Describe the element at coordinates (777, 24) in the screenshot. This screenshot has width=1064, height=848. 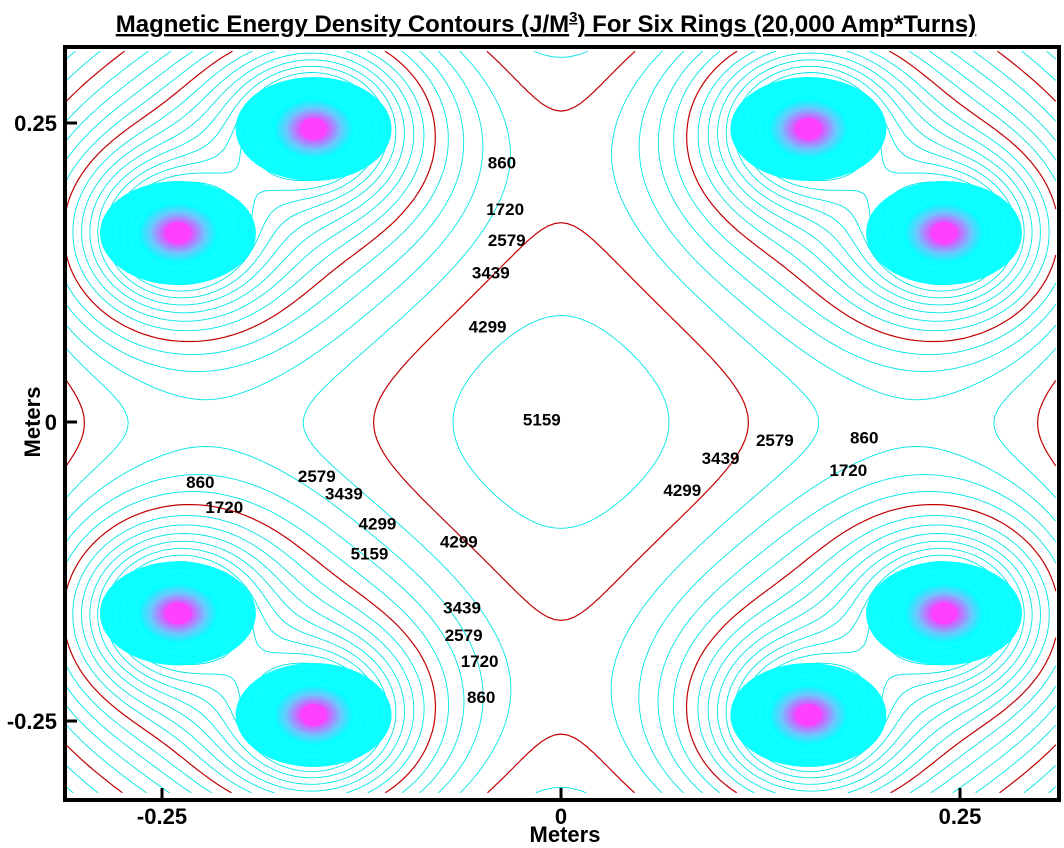
I see `chart-title-suffix: ) For Six Rings (20,000 Amp*Turns)` at that location.